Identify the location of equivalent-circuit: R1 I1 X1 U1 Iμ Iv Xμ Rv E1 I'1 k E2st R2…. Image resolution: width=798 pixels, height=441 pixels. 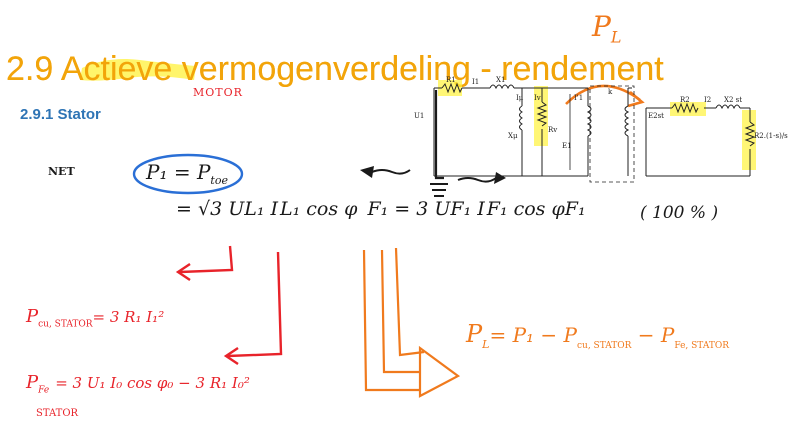
(601, 129).